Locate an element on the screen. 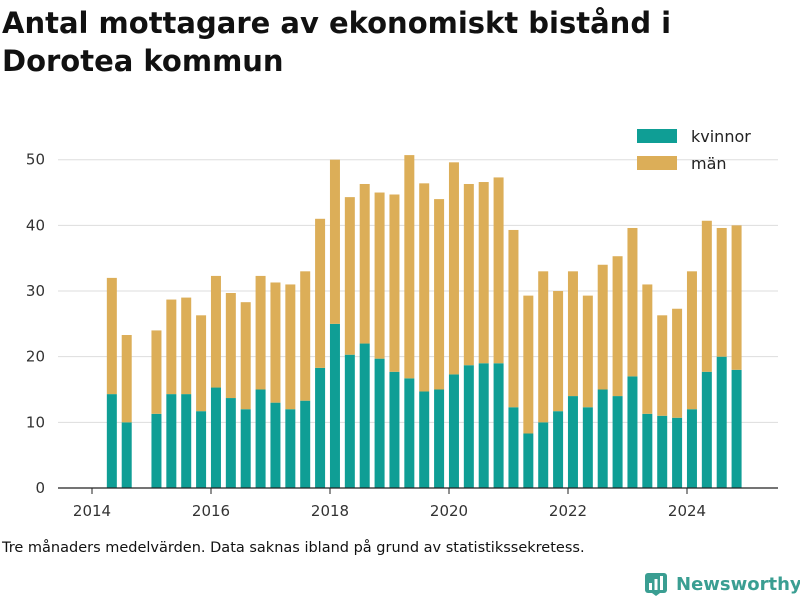  legend-label: kvinnor is located at coordinates (721, 136).